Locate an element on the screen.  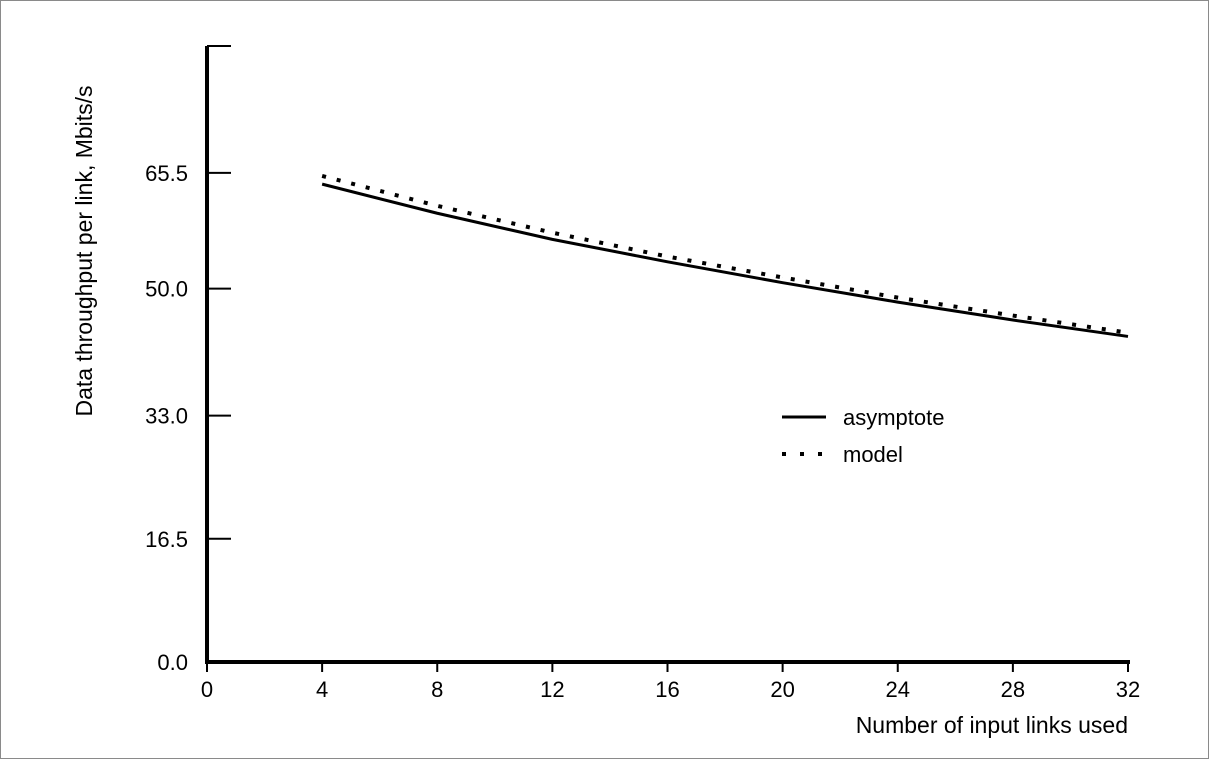
x-tick-label: 16 is located at coordinates (667, 689).